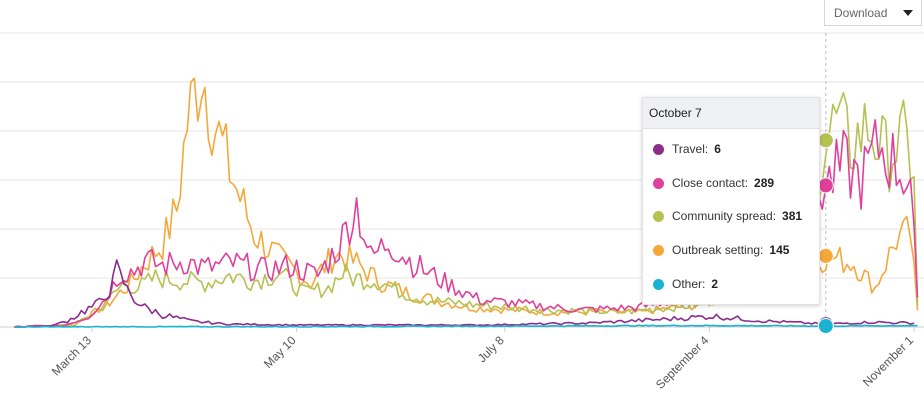 This screenshot has height=405, width=924. I want to click on tooltip-row-travel: Travel: 6, so click(687, 149).